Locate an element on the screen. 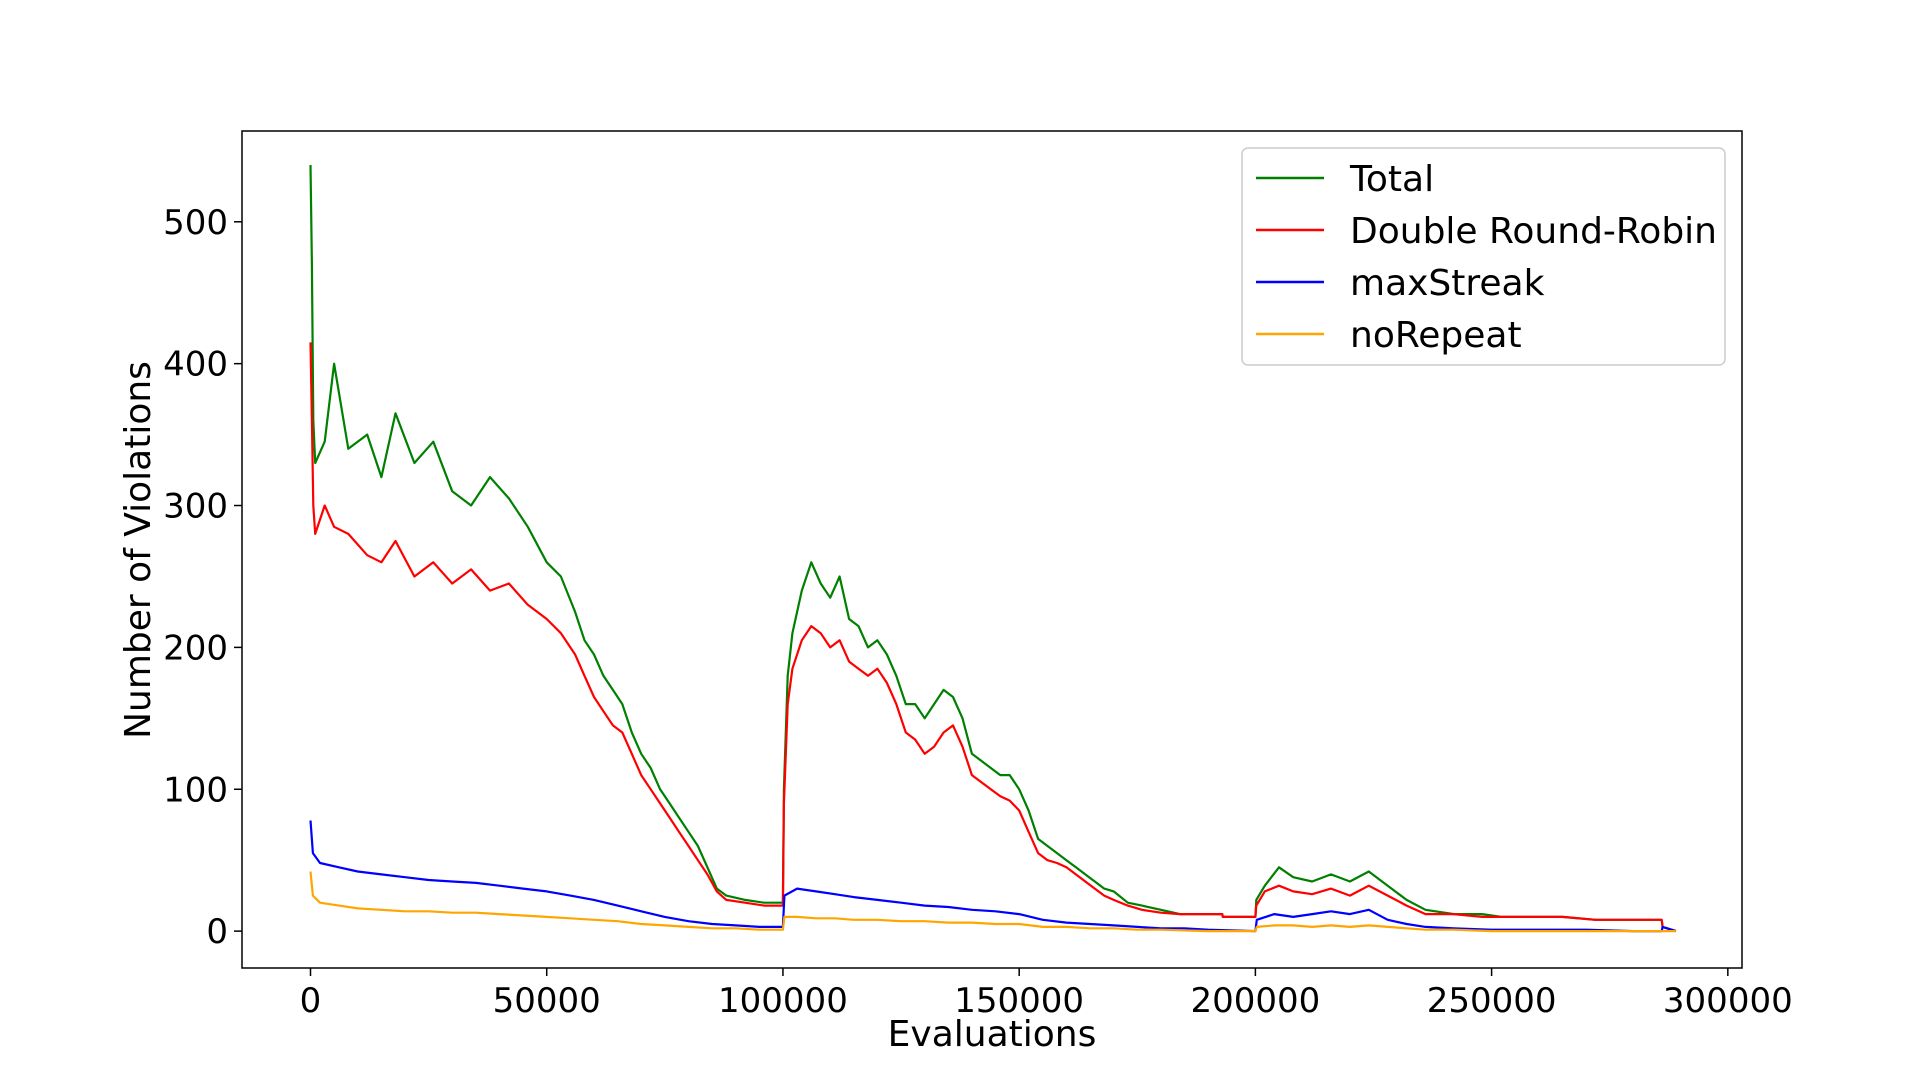  x-tick-label-6: 300000 is located at coordinates (1728, 1001).